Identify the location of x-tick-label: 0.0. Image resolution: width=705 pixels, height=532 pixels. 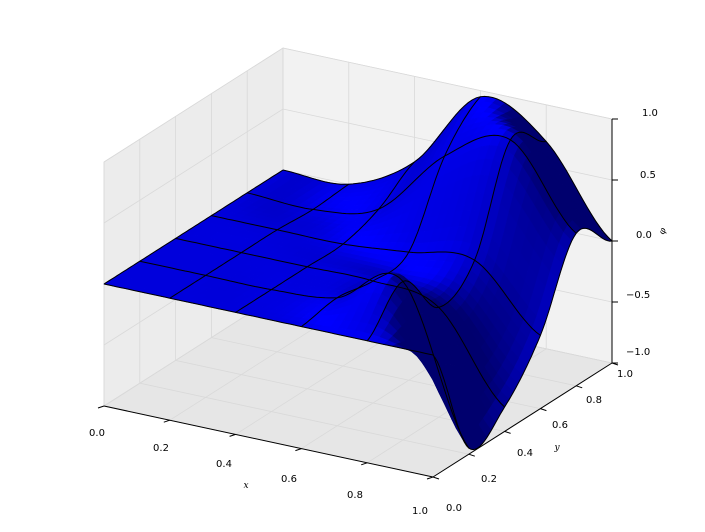
(97, 433).